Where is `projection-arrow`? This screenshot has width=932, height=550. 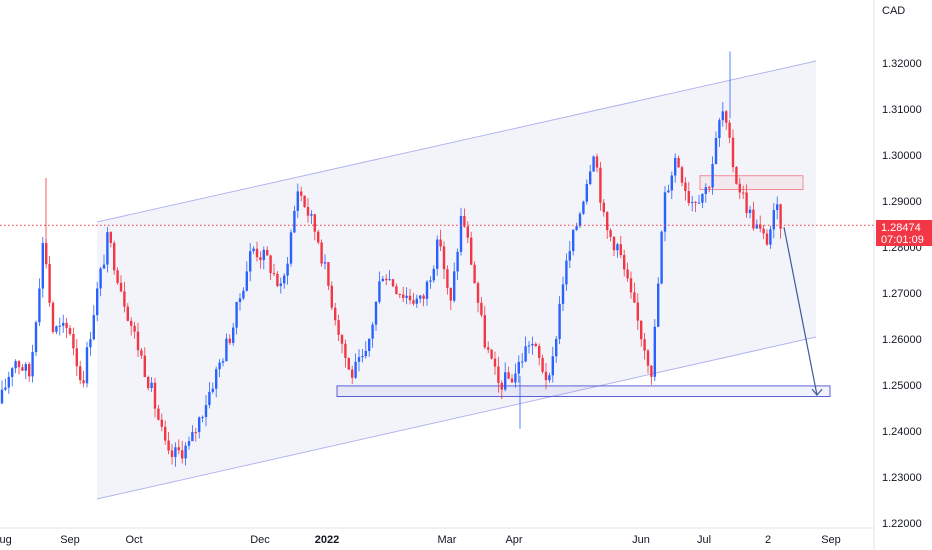
projection-arrow is located at coordinates (800, 311).